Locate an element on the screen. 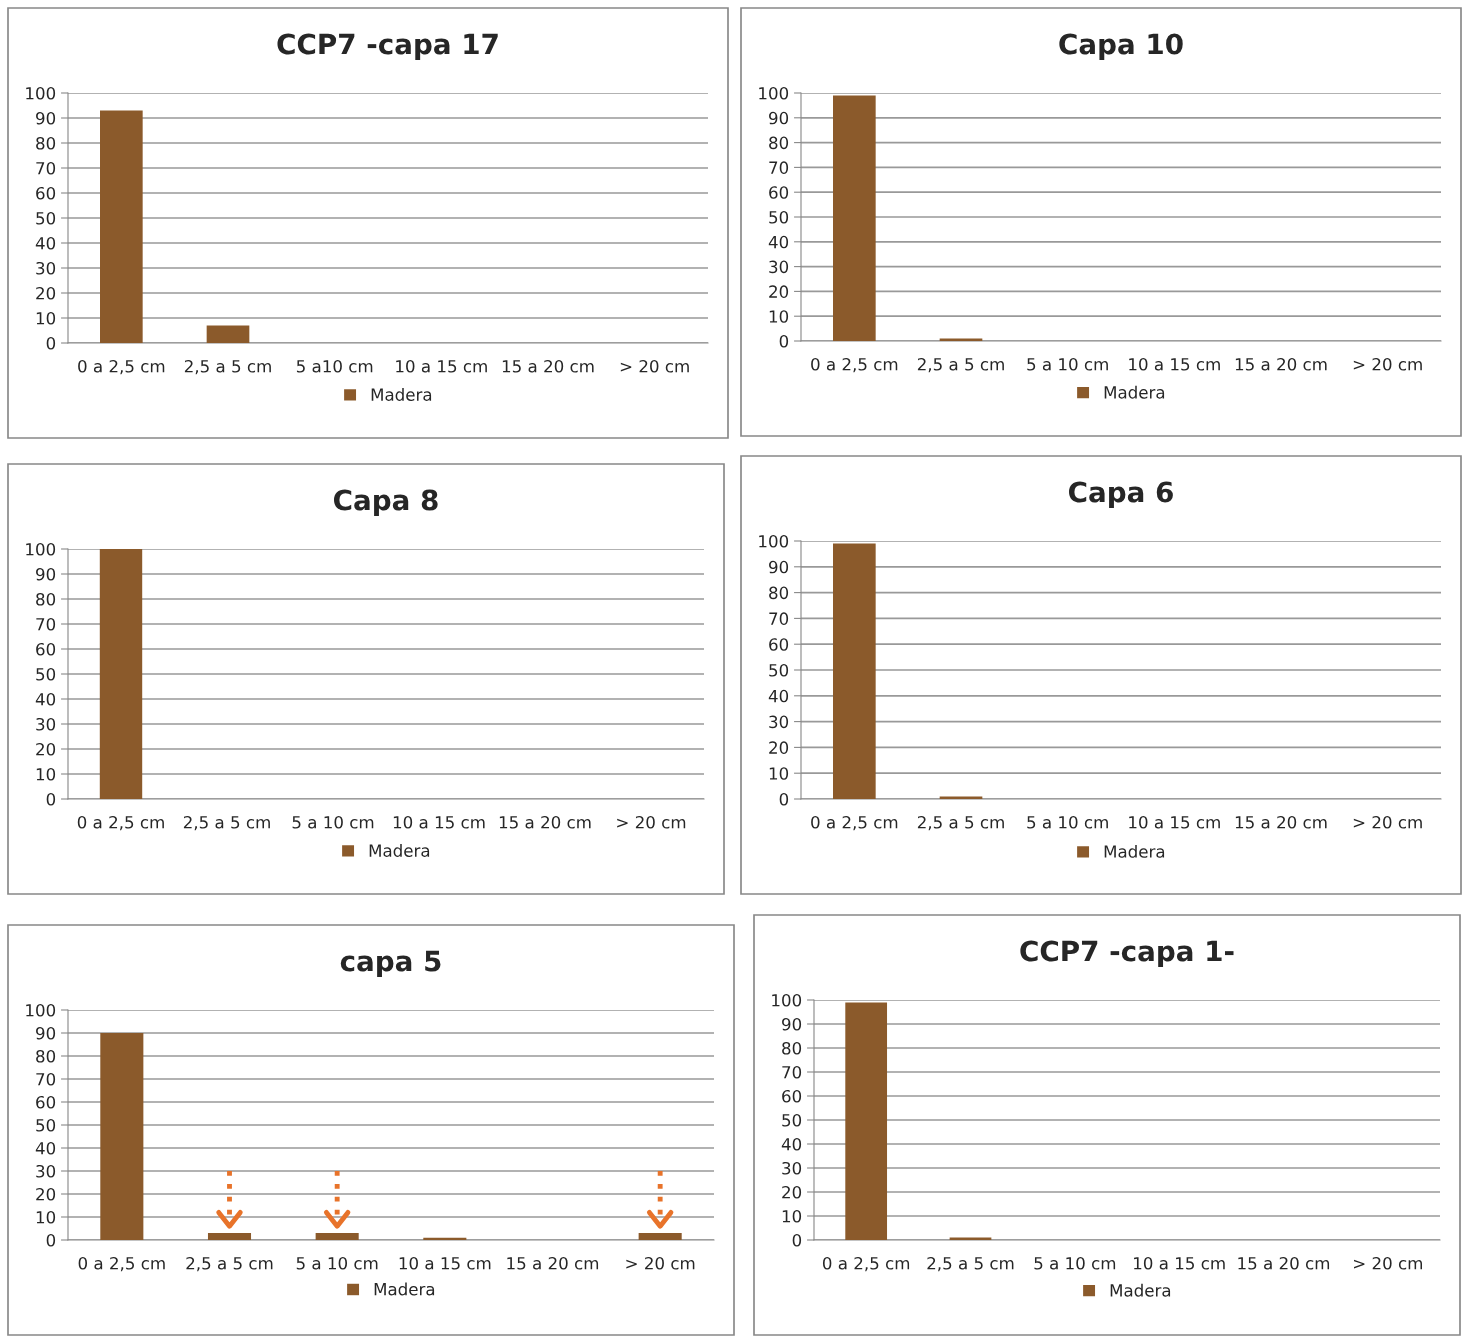 The width and height of the screenshot is (1470, 1336). chart-title: CCP7 -capa 17 is located at coordinates (387, 46).